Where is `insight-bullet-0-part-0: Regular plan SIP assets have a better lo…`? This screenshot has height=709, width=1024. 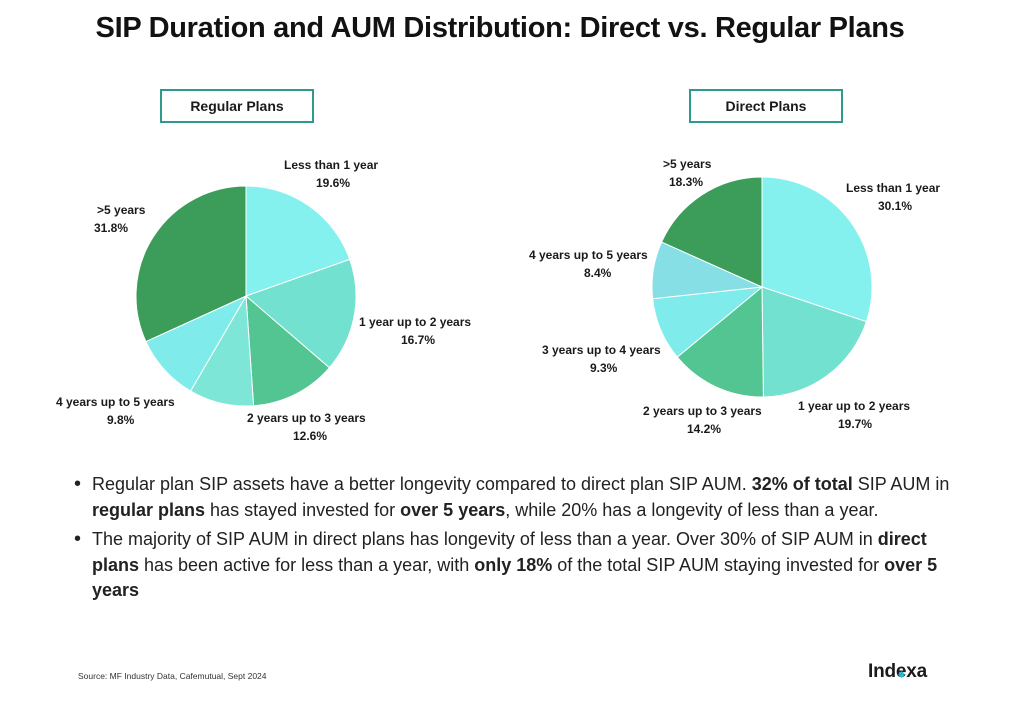 insight-bullet-0-part-0: Regular plan SIP assets have a better lo… is located at coordinates (422, 484).